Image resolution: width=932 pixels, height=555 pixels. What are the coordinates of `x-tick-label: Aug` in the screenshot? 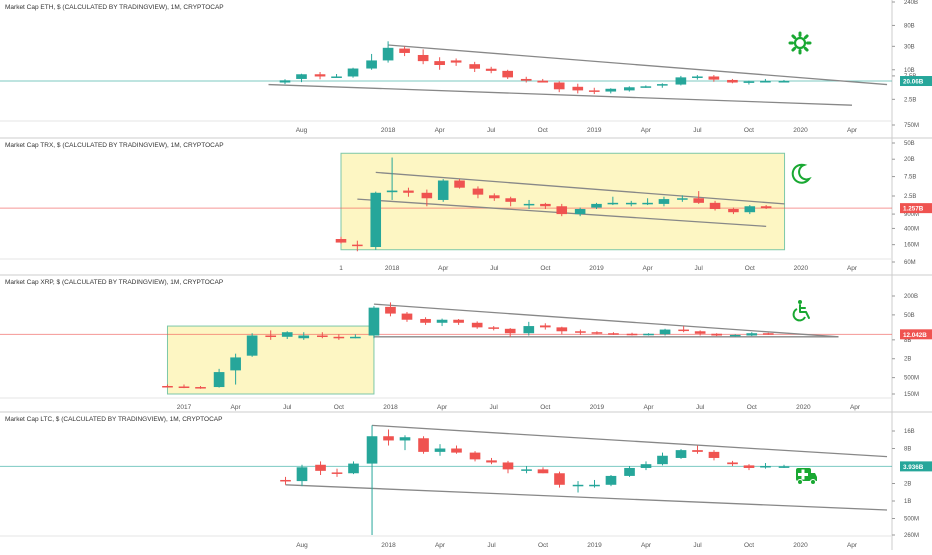 It's located at (302, 545).